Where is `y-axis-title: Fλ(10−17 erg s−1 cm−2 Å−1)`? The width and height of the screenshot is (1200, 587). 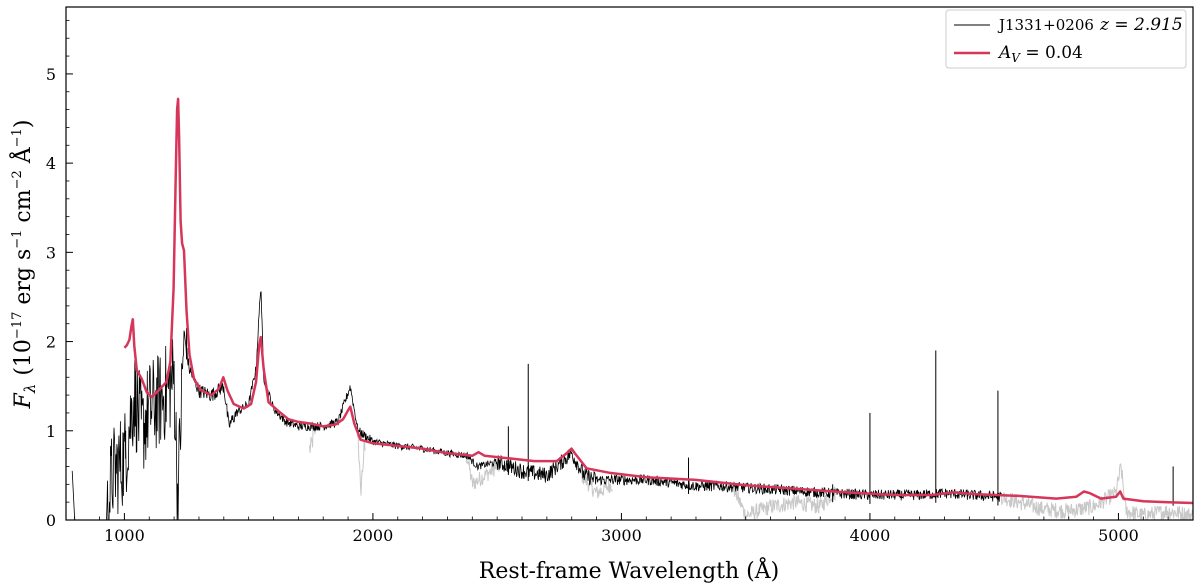 y-axis-title: Fλ(10−17 erg s−1 cm−2 Å−1) is located at coordinates (23, 265).